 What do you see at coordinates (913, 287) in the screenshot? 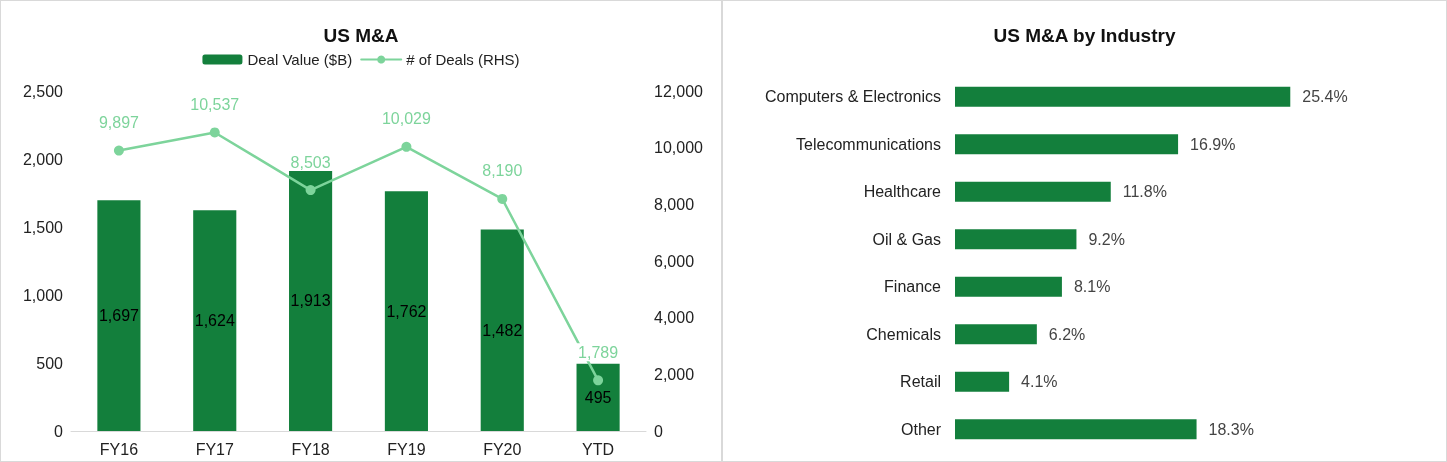
I see `y-tick-label: Finance` at bounding box center [913, 287].